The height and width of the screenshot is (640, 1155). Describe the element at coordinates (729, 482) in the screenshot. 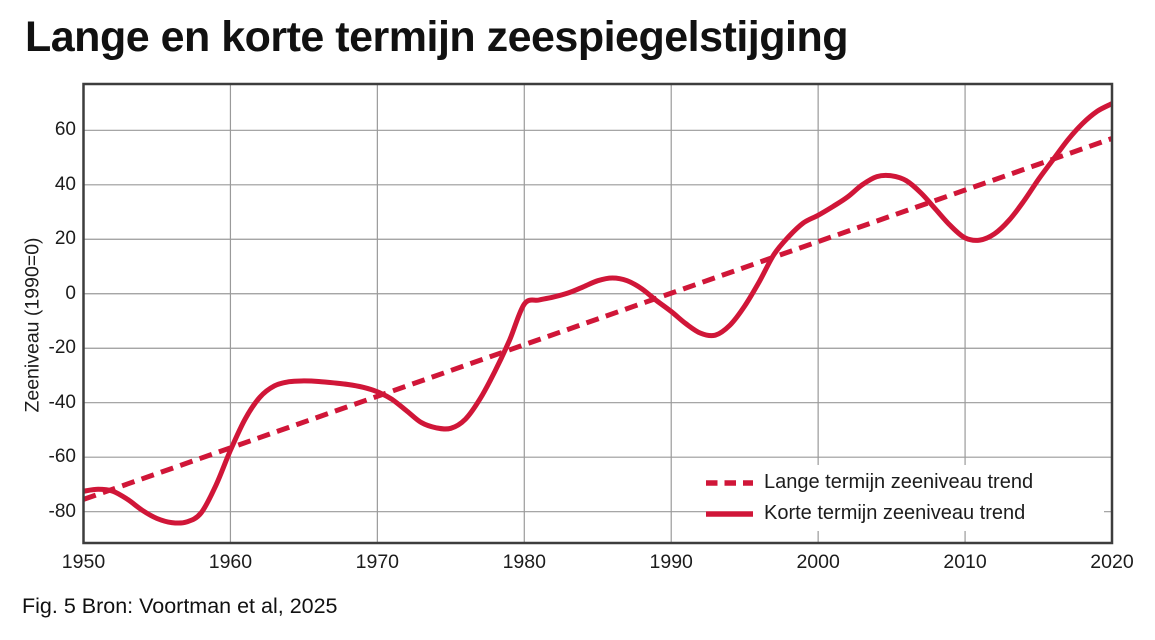

I see `dashed-line-marker` at that location.